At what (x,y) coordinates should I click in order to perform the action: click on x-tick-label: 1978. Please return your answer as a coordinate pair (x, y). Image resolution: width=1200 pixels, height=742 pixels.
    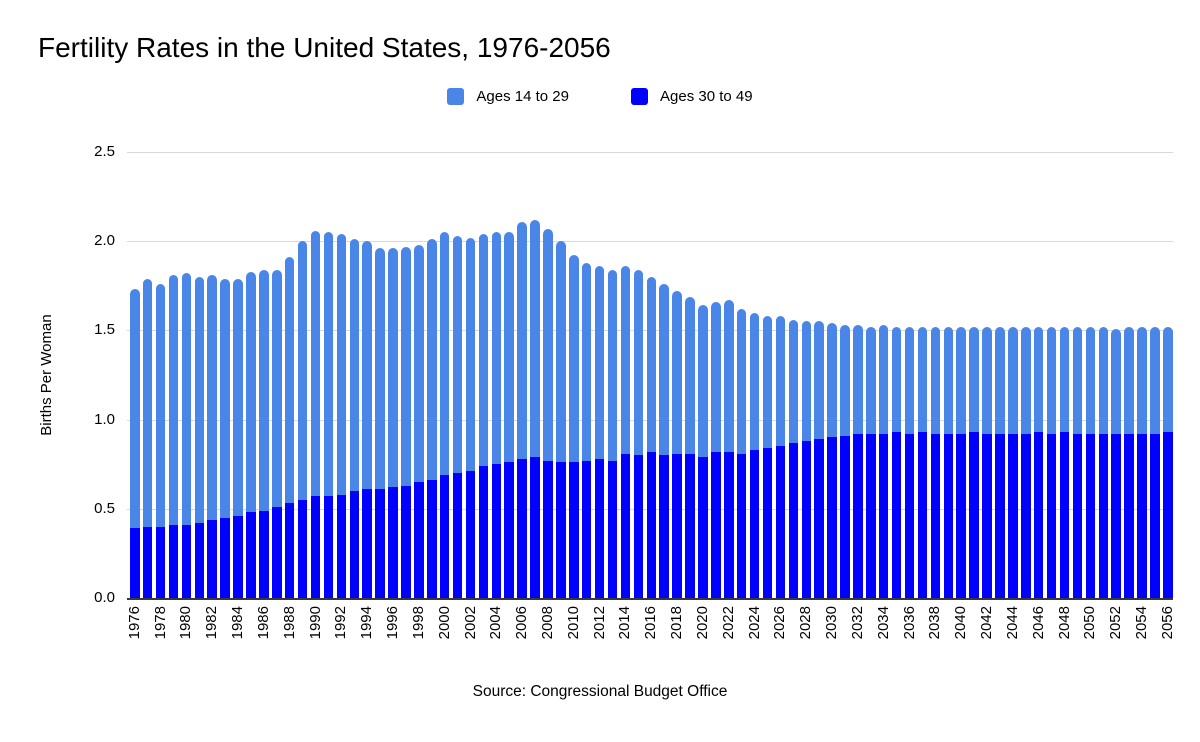
    Looking at the image, I should click on (160, 623).